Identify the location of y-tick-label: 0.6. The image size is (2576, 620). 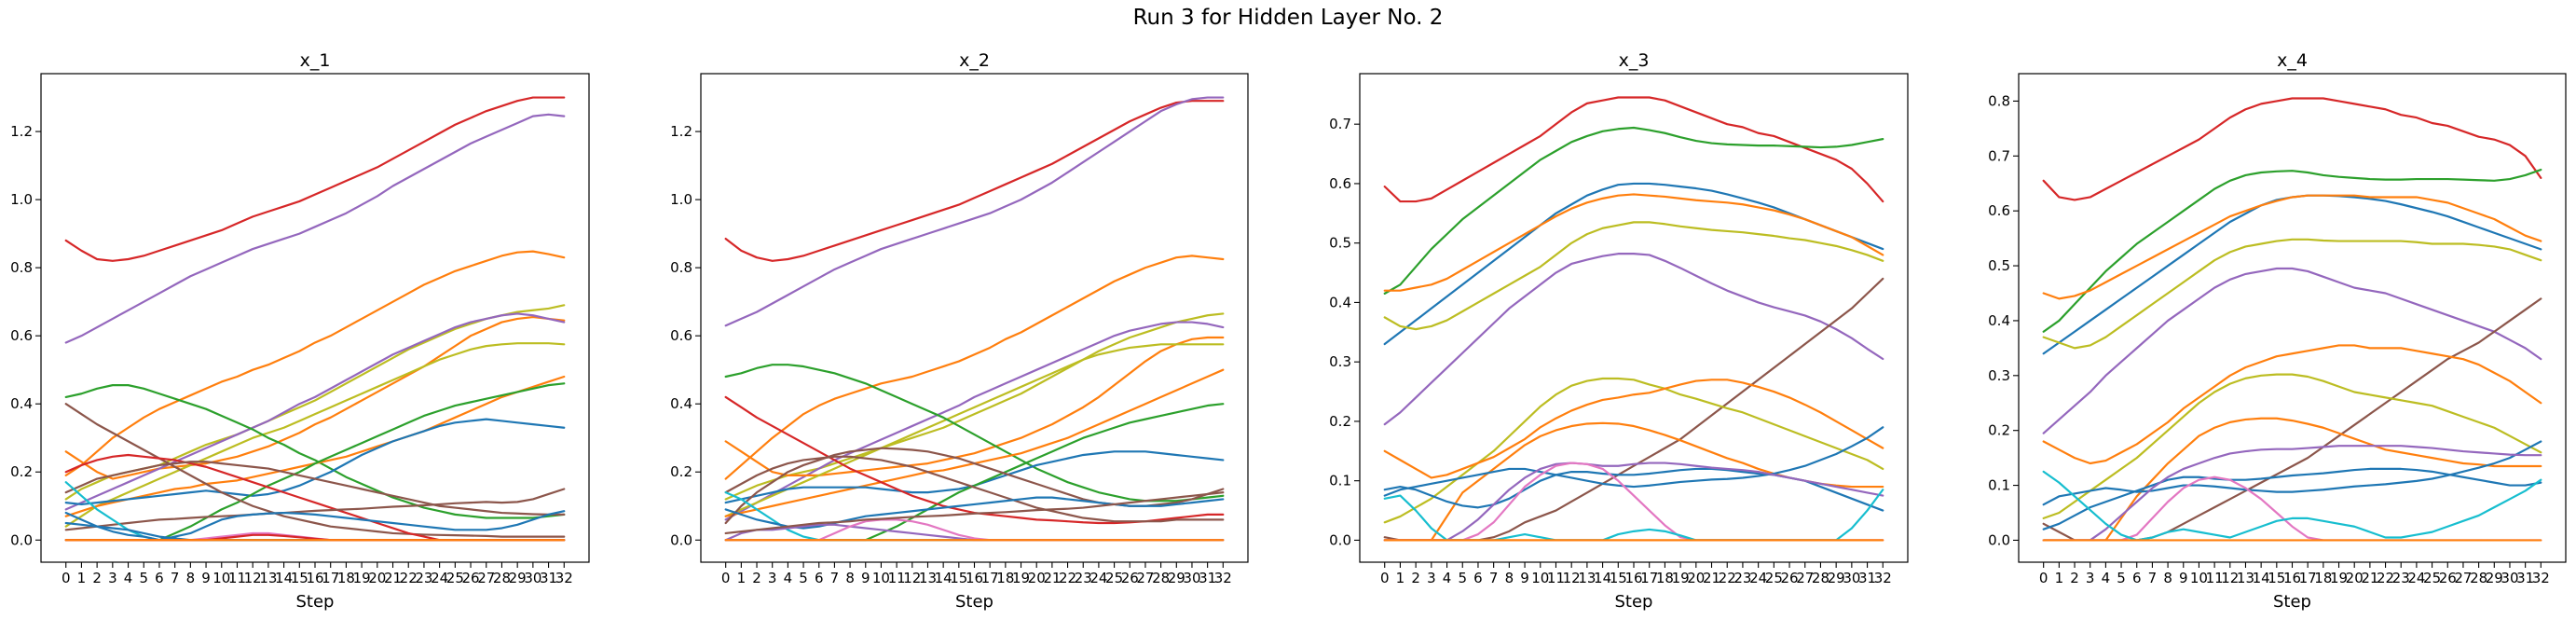
(1340, 183).